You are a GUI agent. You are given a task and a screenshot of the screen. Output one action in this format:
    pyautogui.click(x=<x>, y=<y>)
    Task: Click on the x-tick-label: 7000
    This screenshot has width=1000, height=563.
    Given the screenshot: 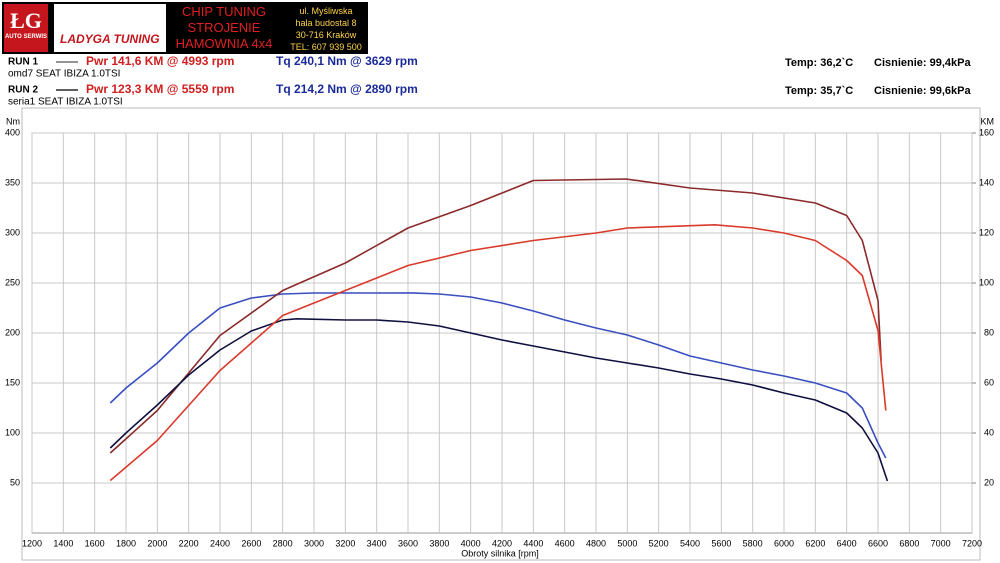 What is the action you would take?
    pyautogui.click(x=941, y=543)
    